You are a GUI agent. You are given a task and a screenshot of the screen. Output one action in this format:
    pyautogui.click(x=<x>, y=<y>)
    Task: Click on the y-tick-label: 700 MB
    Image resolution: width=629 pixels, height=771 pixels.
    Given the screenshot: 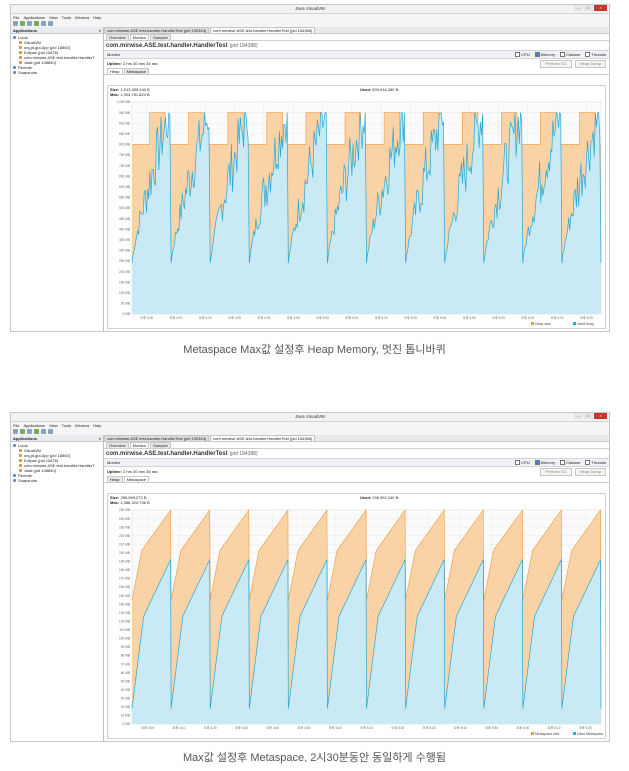 What is the action you would take?
    pyautogui.click(x=124, y=166)
    